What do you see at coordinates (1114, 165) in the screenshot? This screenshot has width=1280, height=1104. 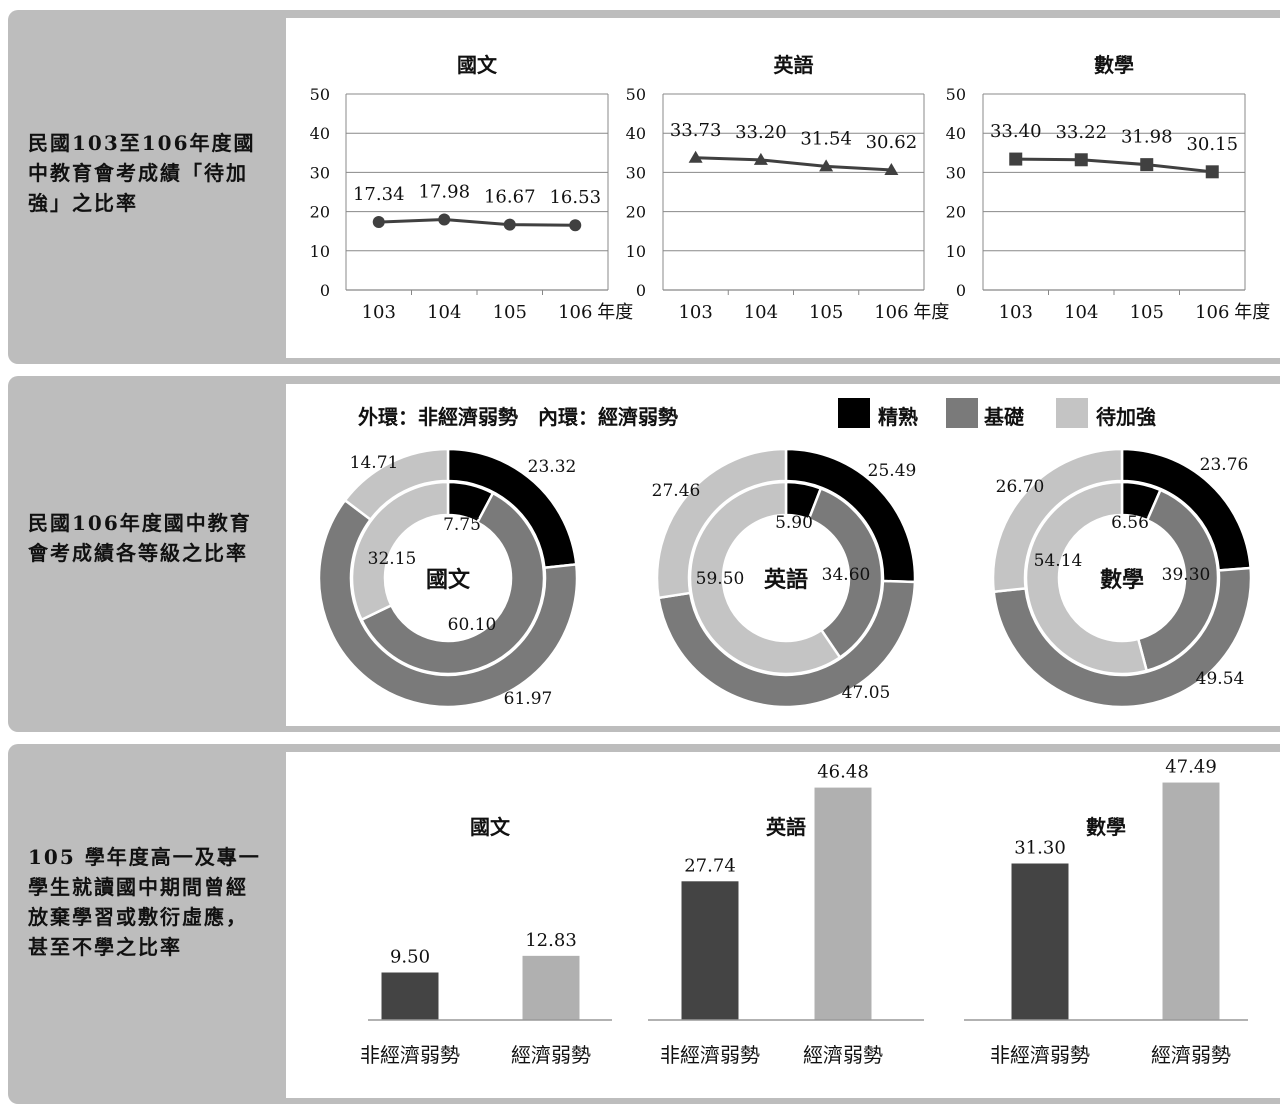 I see `line-3-series-line` at bounding box center [1114, 165].